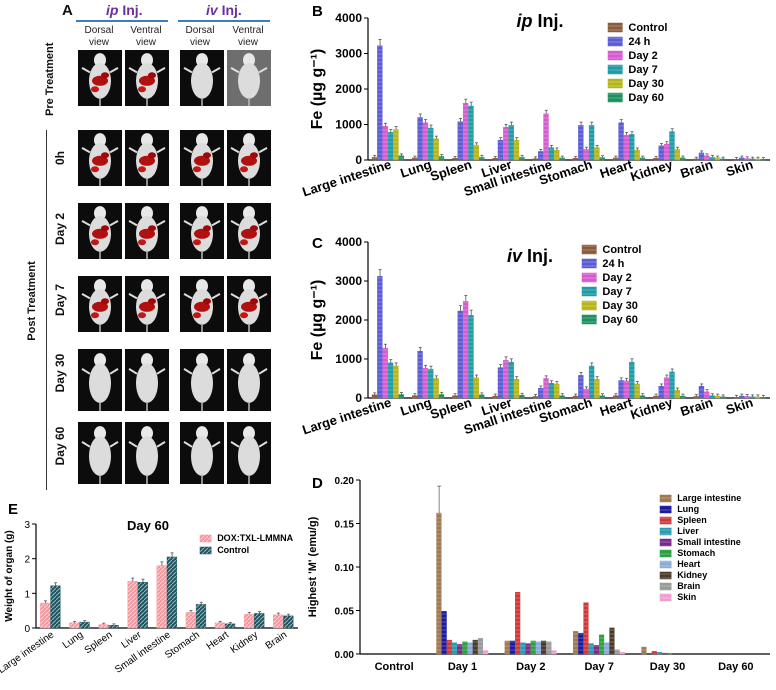 This screenshot has height=690, width=776. What do you see at coordinates (530, 667) in the screenshot?
I see `x-tick-label: Day 2` at bounding box center [530, 667].